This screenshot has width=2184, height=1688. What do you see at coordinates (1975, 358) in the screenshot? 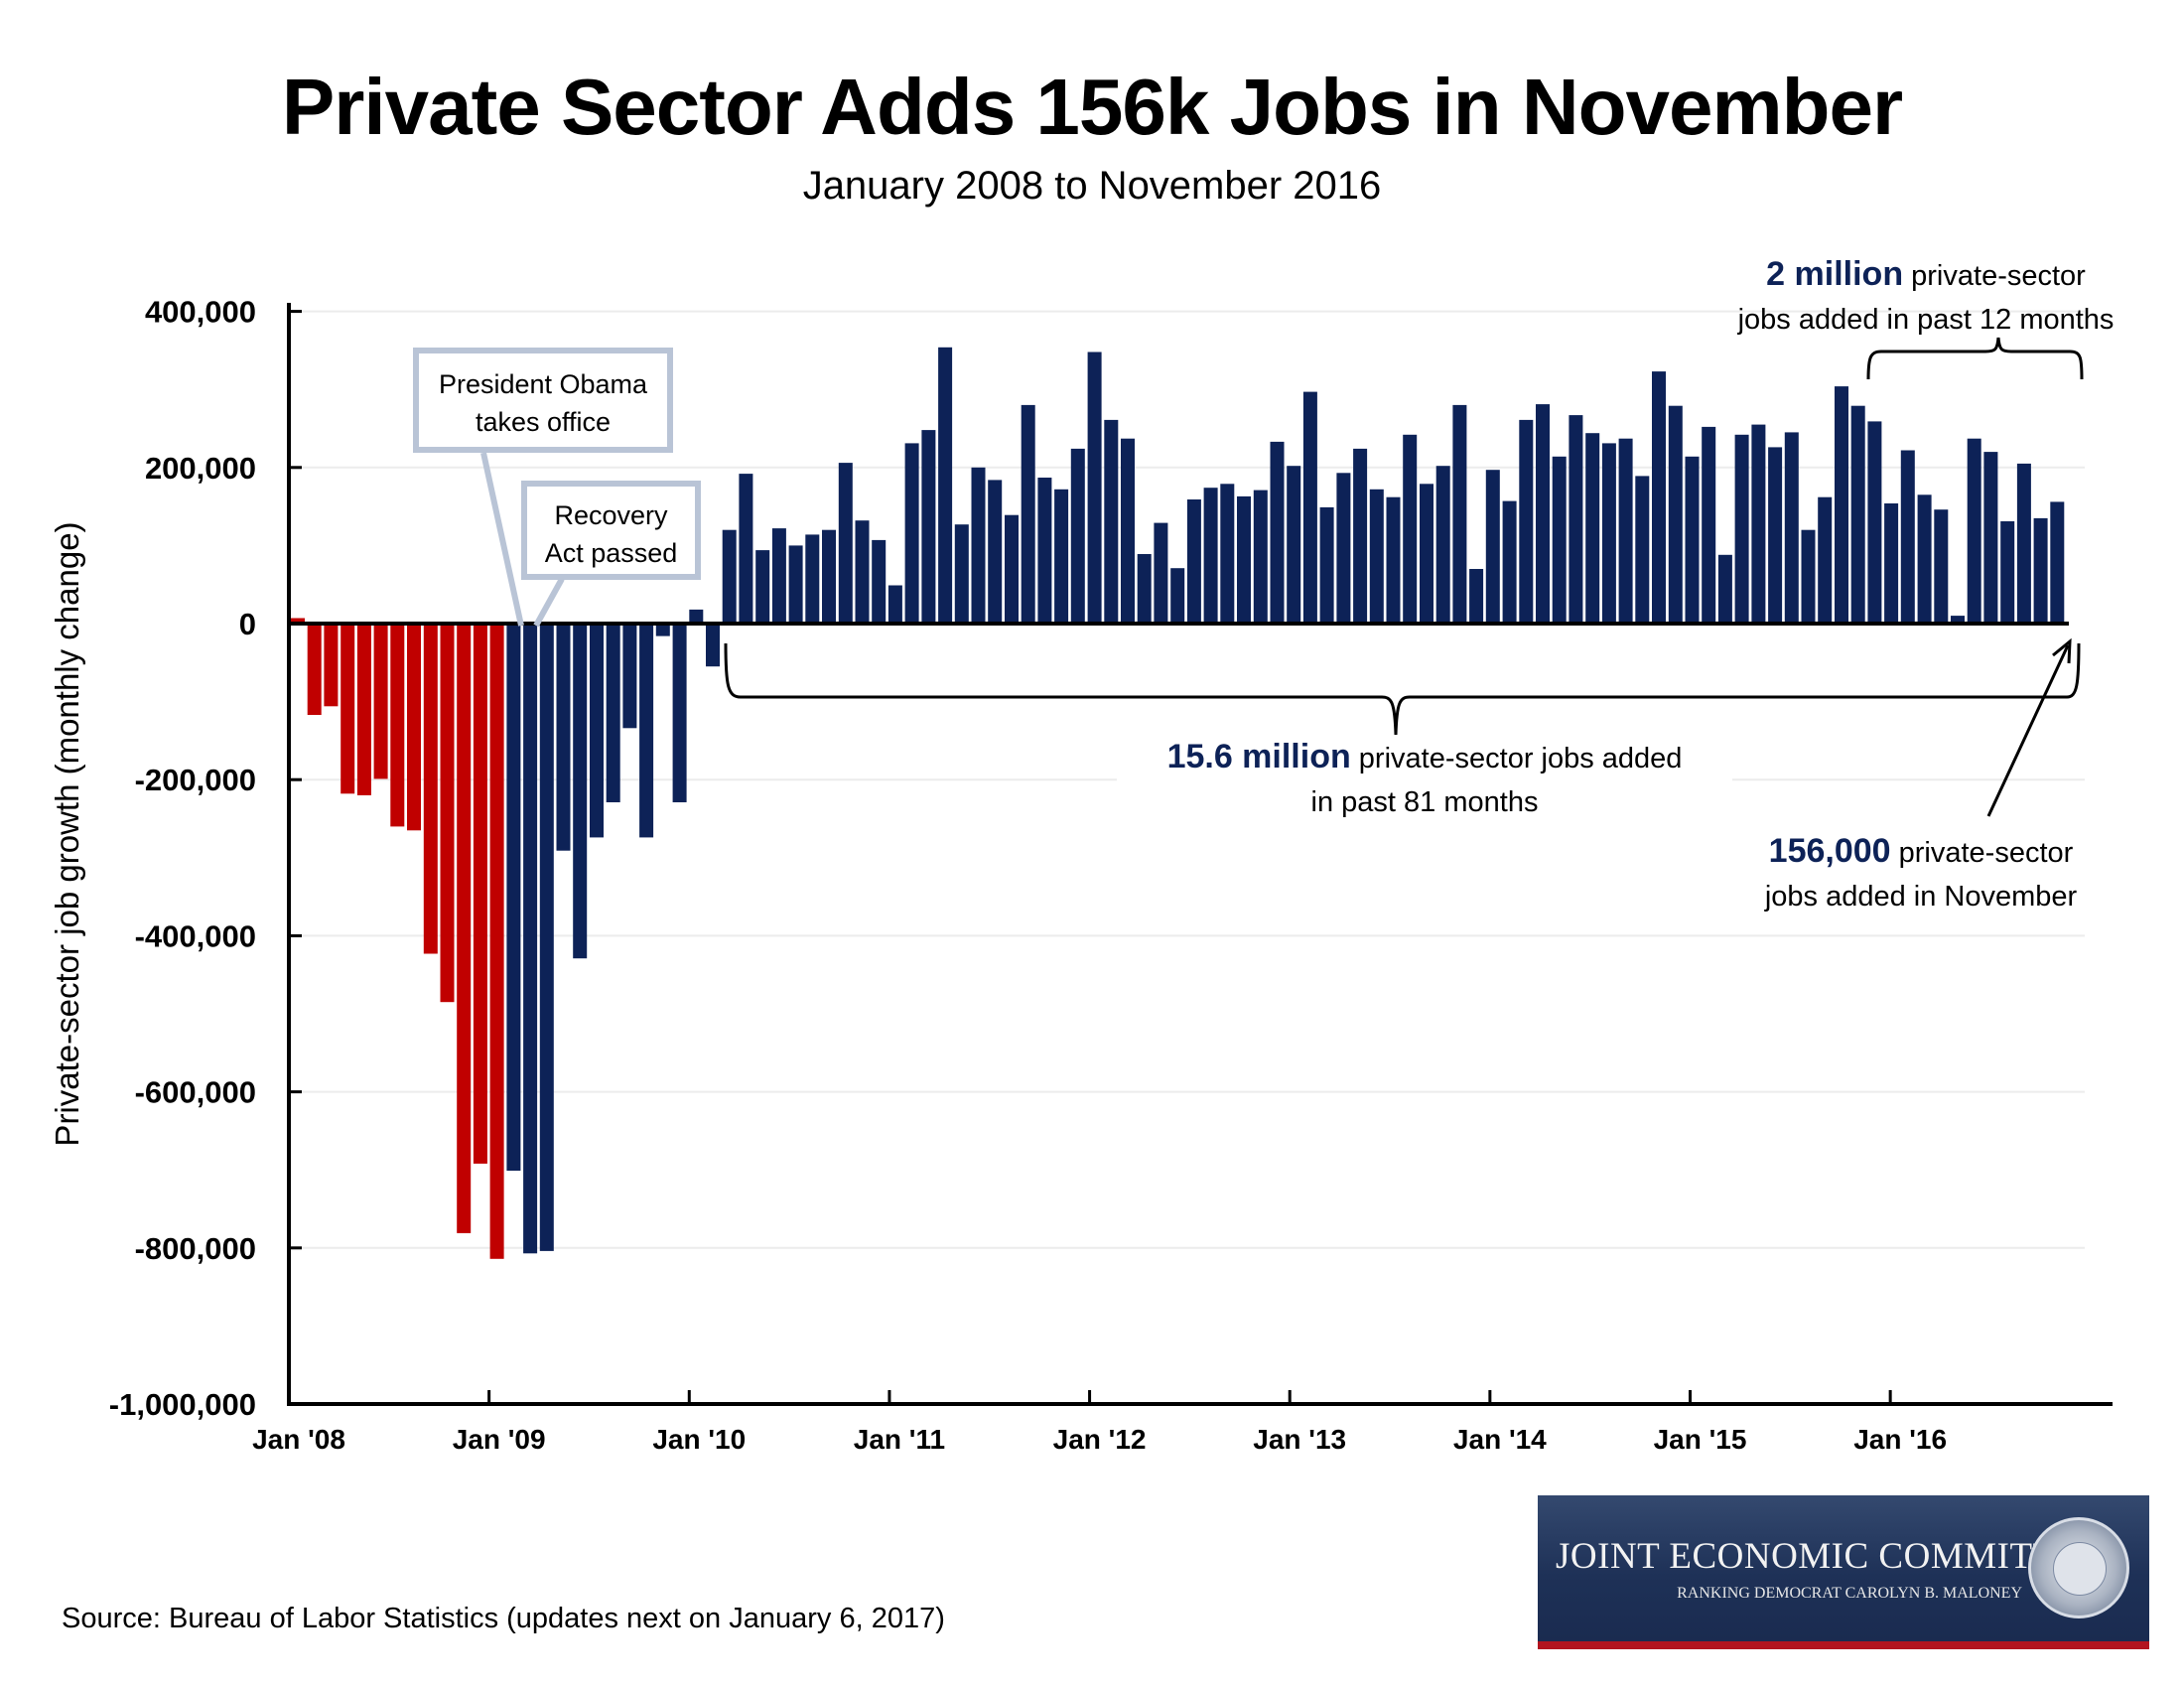
I see `twelve-month-brace` at bounding box center [1975, 358].